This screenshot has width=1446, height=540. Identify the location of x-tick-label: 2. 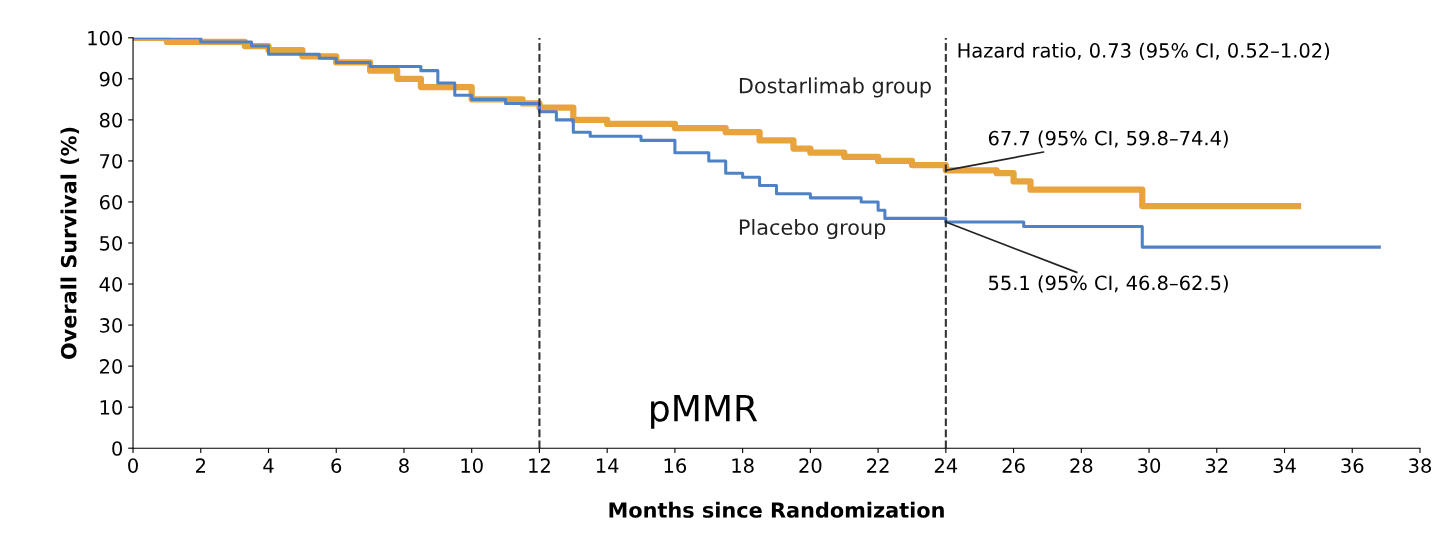
(200, 465).